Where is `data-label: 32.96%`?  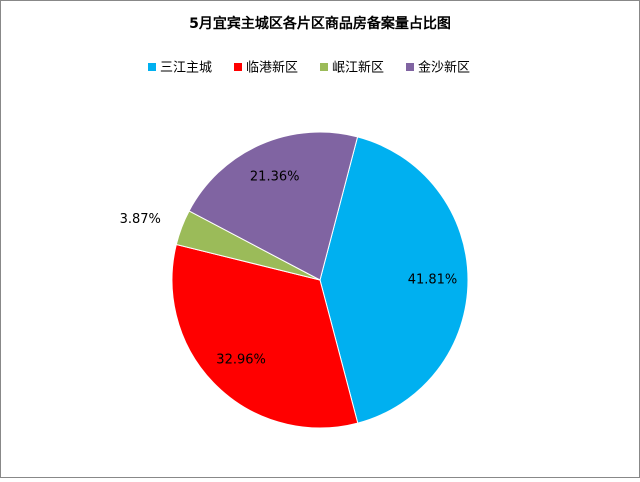 data-label: 32.96% is located at coordinates (241, 360).